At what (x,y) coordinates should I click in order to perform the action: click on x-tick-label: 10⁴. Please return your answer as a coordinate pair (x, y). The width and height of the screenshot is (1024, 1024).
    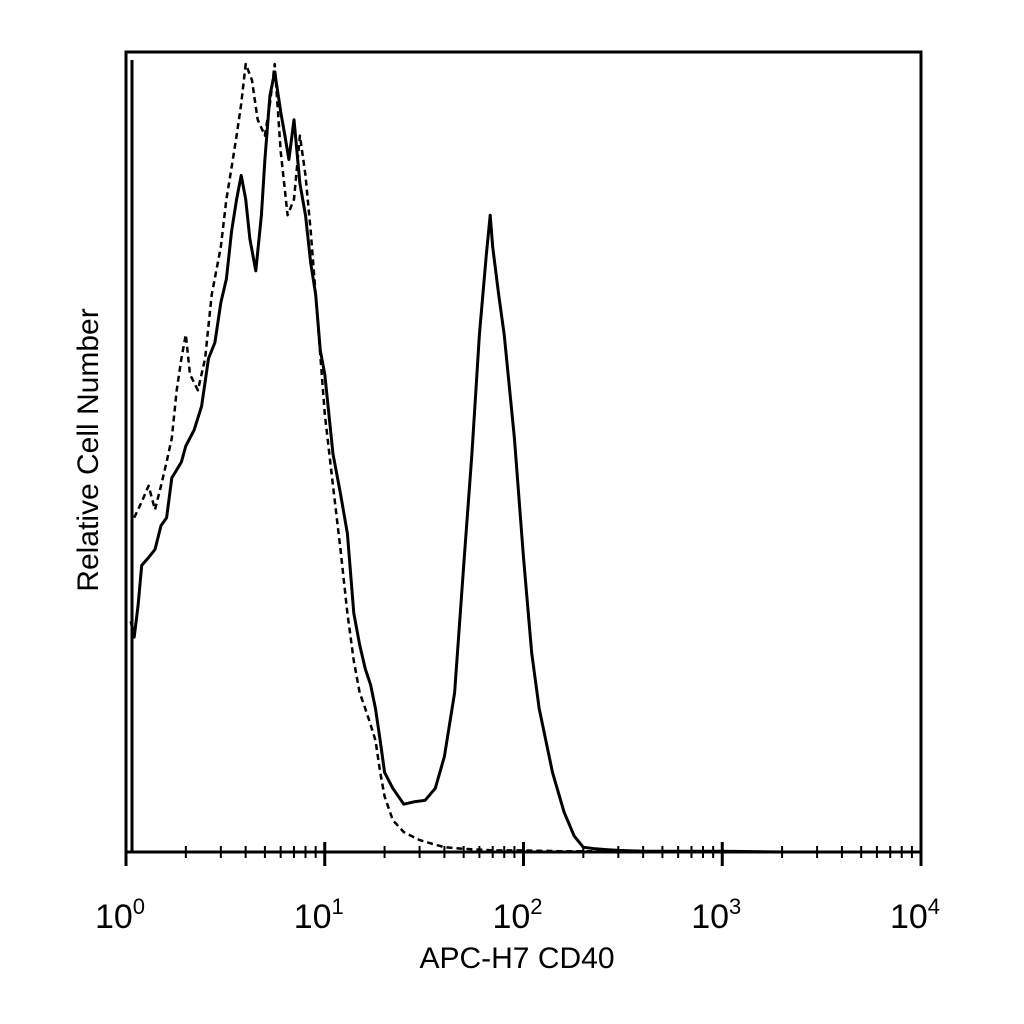
    Looking at the image, I should click on (915, 915).